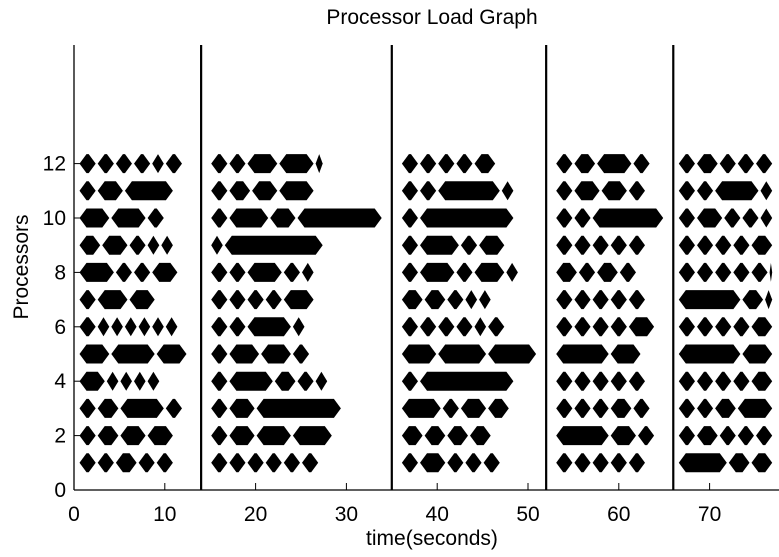  Describe the element at coordinates (437, 514) in the screenshot. I see `x-tick-label: 40` at that location.